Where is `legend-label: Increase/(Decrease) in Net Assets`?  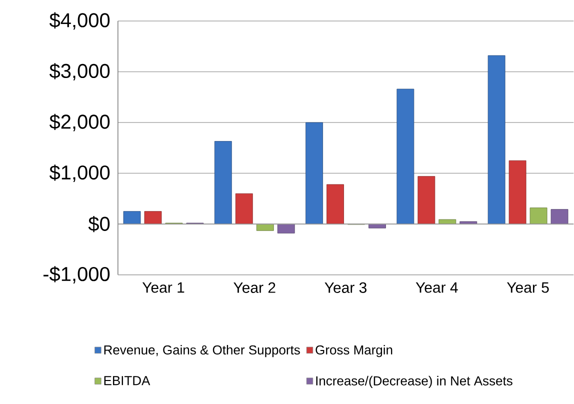 legend-label: Increase/(Decrease) in Net Assets is located at coordinates (414, 382).